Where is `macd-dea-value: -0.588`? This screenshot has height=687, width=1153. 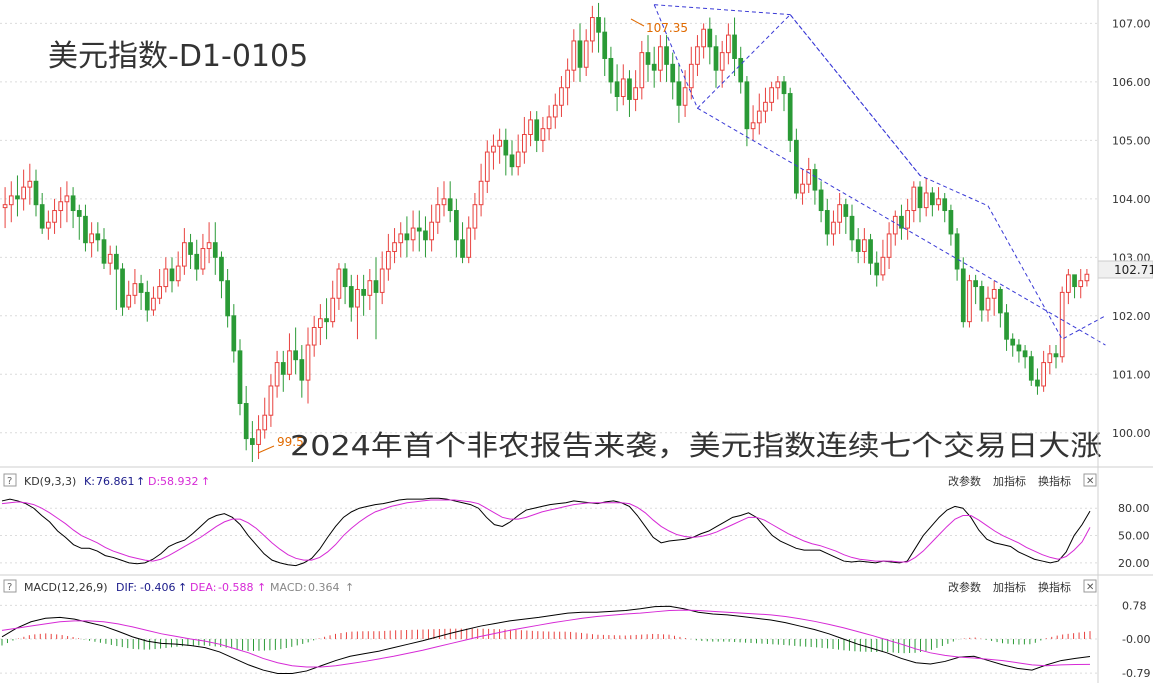 macd-dea-value: -0.588 is located at coordinates (235, 587).